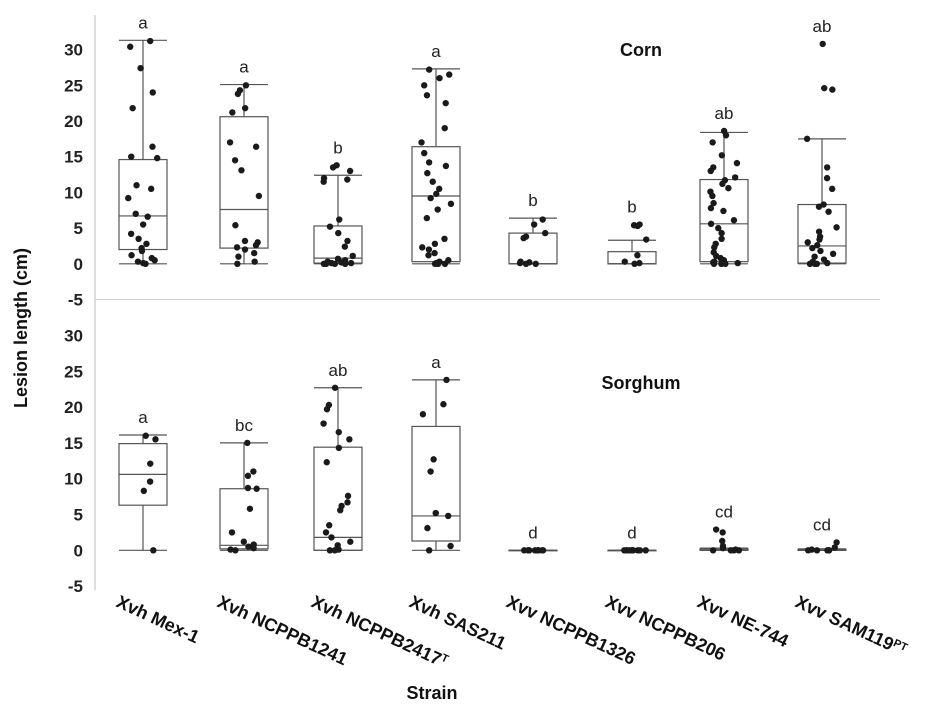 This screenshot has width=952, height=708. What do you see at coordinates (244, 485) in the screenshot?
I see `box-group: bc` at bounding box center [244, 485].